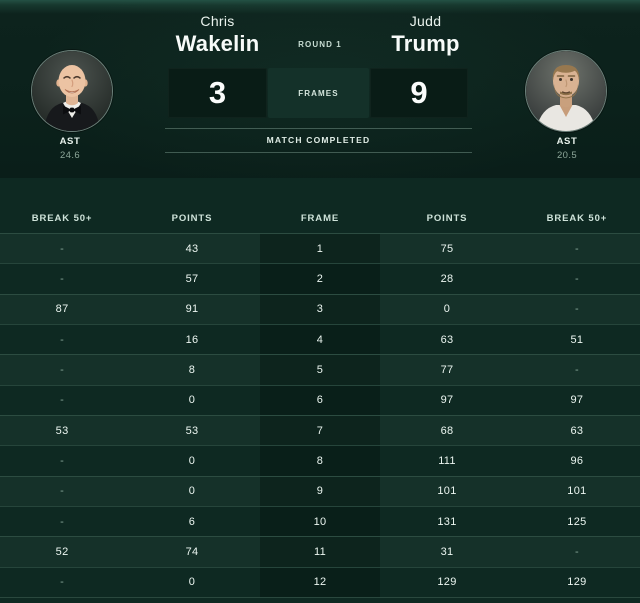 Image resolution: width=640 pixels, height=603 pixels. Describe the element at coordinates (567, 148) in the screenshot. I see `away-player-stat: AST 20.5` at that location.